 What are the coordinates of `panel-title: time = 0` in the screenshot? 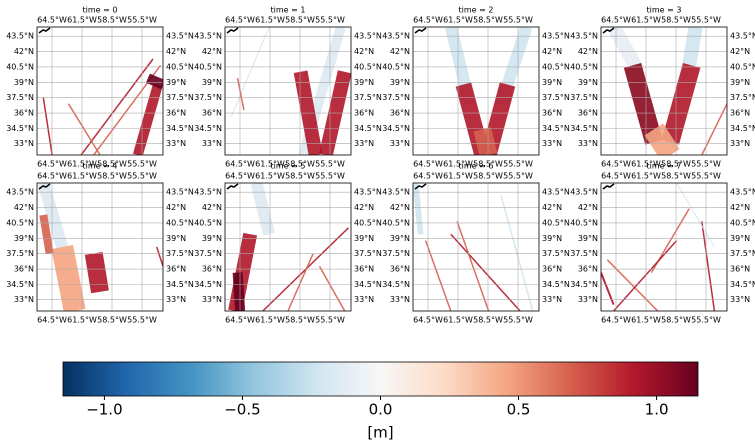 It's located at (100, 10).